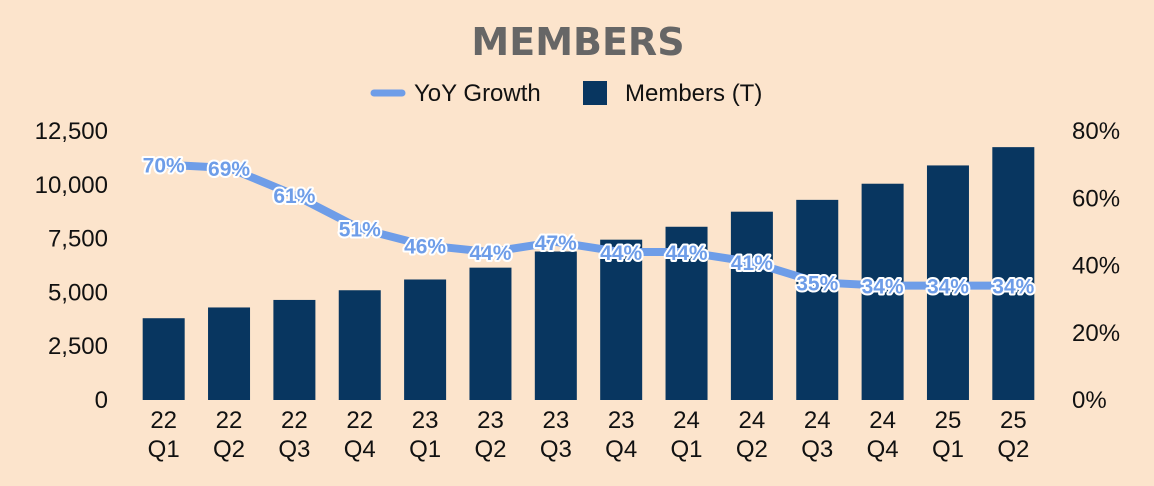 The image size is (1154, 486). Describe the element at coordinates (1089, 400) in the screenshot. I see `y-right-tick-label: 0%` at that location.